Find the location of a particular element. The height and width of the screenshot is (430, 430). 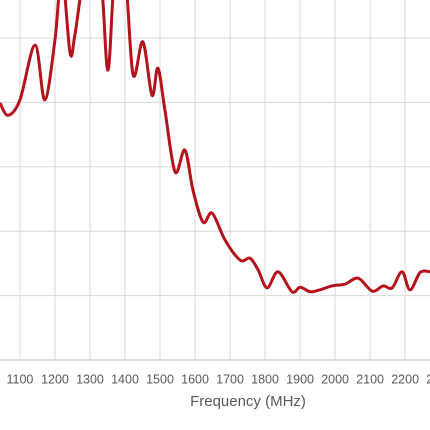

x-tick-label: 1200 is located at coordinates (55, 379).